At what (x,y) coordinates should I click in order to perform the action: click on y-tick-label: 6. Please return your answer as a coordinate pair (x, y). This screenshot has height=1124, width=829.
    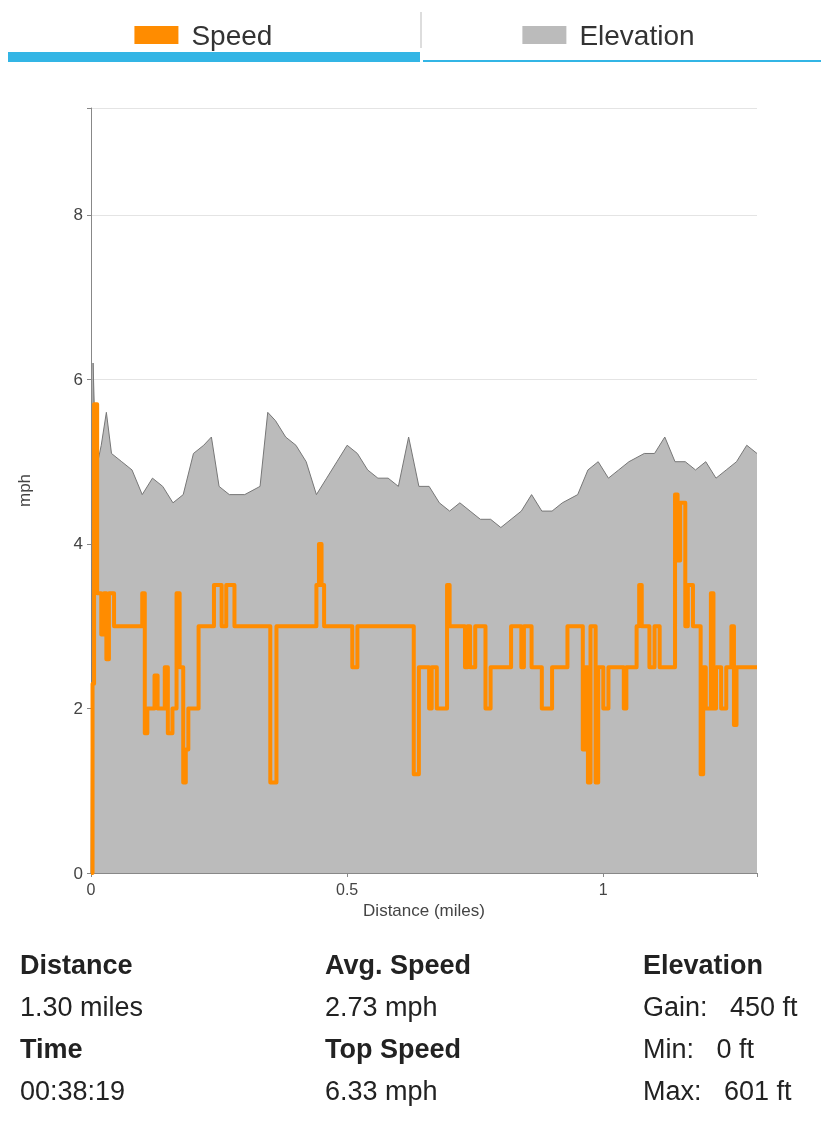
    Looking at the image, I should click on (78, 379).